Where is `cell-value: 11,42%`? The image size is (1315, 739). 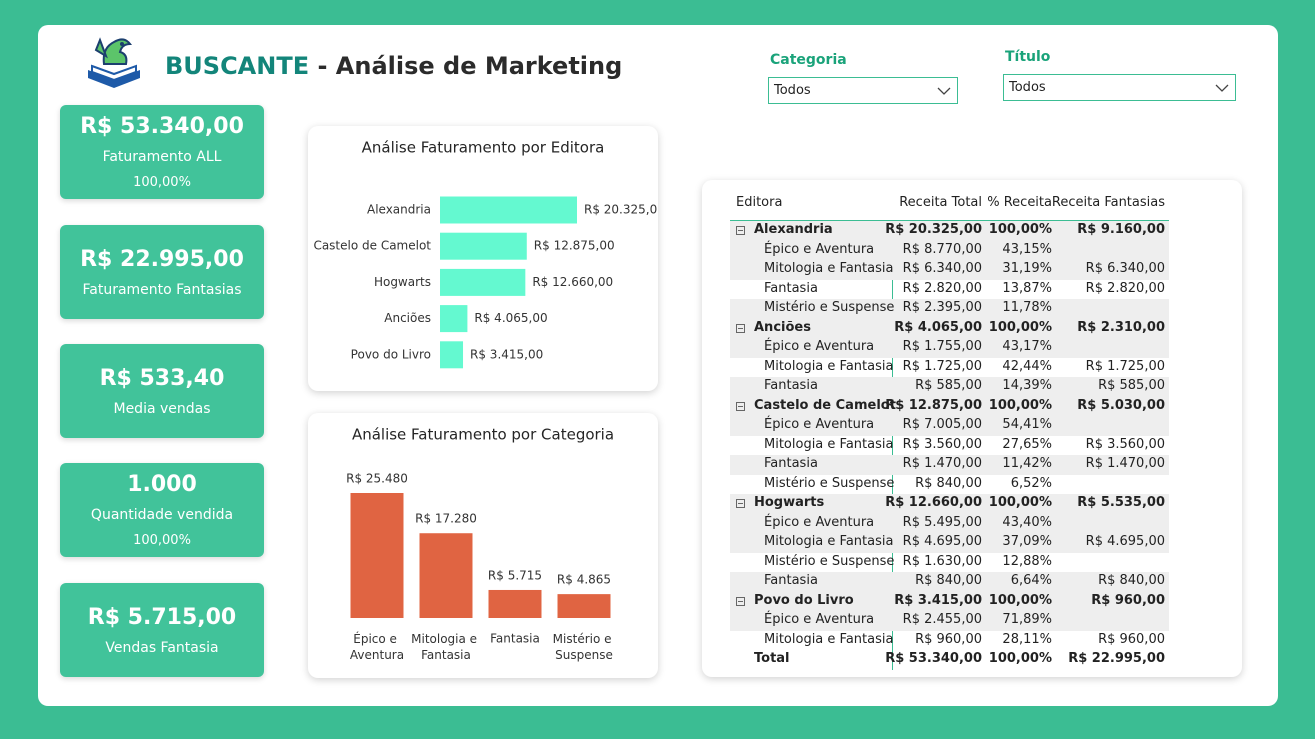
cell-value: 11,42% is located at coordinates (1027, 464).